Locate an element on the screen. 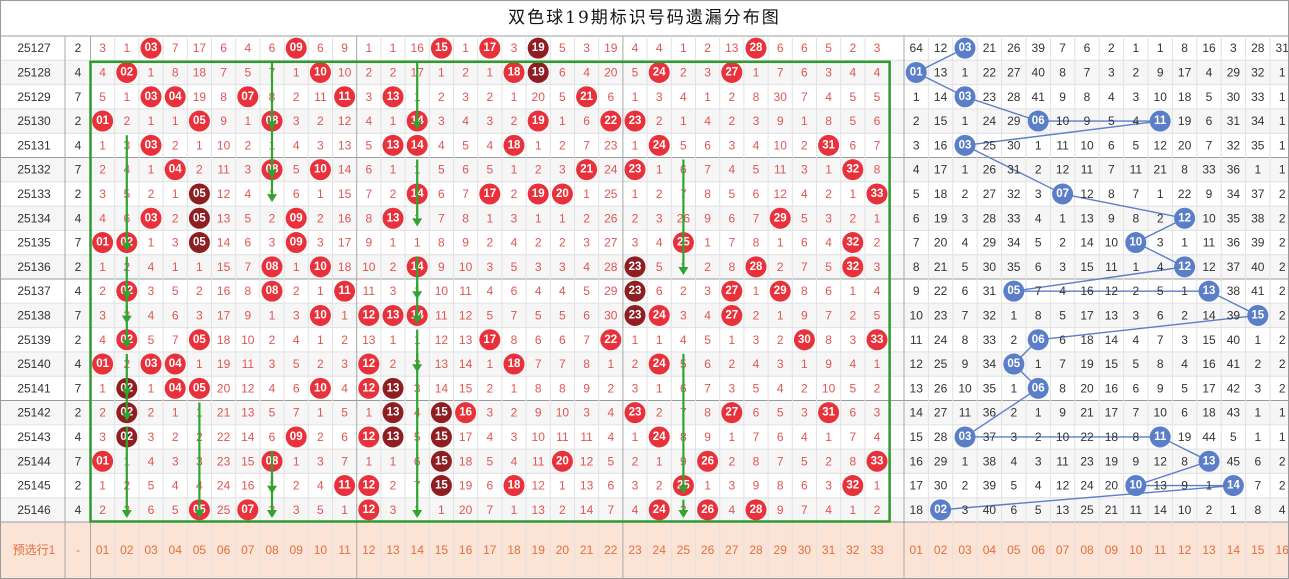 The height and width of the screenshot is (579, 1289). red-ball-number: 04 is located at coordinates (175, 388).